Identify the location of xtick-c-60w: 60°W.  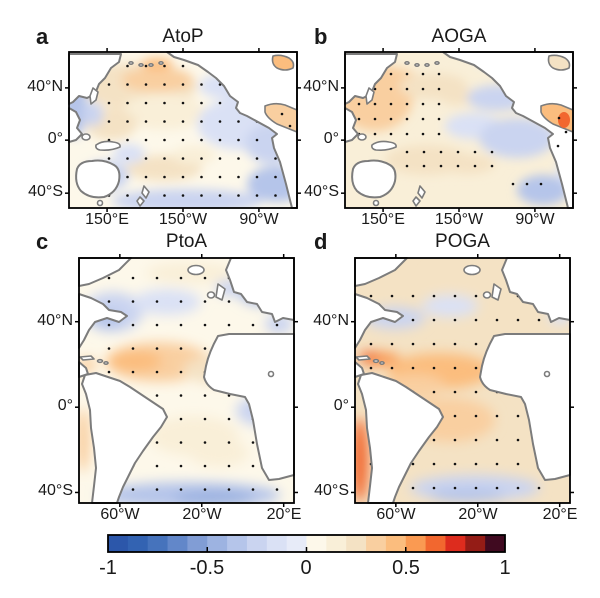
(120, 514).